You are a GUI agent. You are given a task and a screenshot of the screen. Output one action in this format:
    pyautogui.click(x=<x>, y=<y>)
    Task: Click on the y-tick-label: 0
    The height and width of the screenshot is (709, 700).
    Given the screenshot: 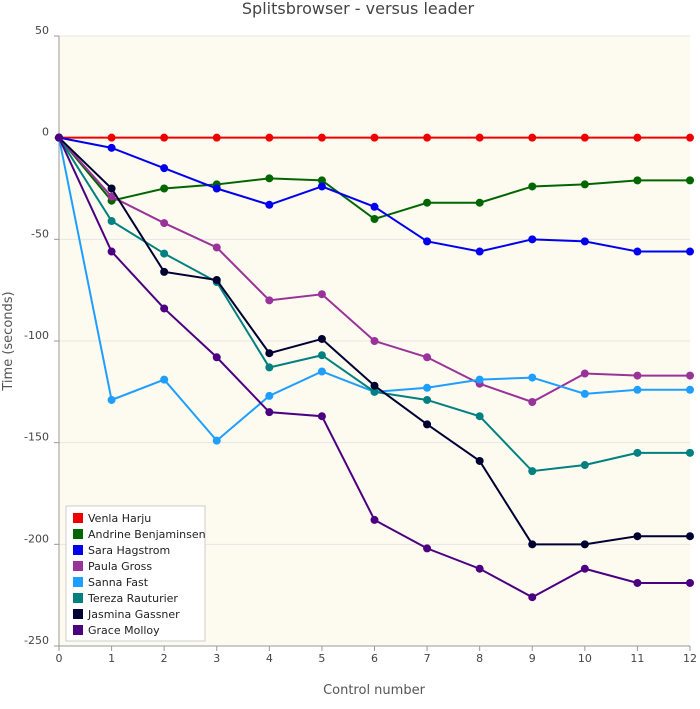 What is the action you would take?
    pyautogui.click(x=45, y=132)
    